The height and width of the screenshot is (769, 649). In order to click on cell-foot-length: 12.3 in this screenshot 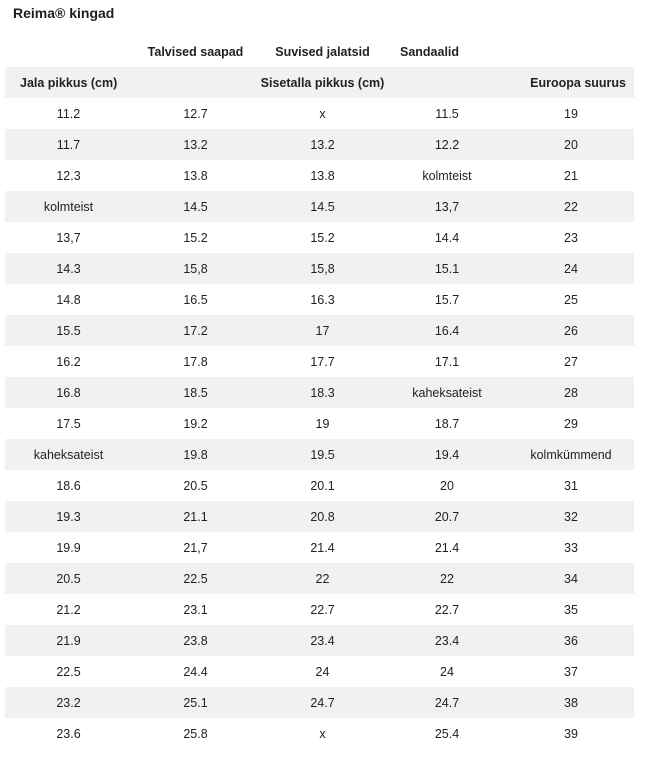, I will do `click(68, 175)`.